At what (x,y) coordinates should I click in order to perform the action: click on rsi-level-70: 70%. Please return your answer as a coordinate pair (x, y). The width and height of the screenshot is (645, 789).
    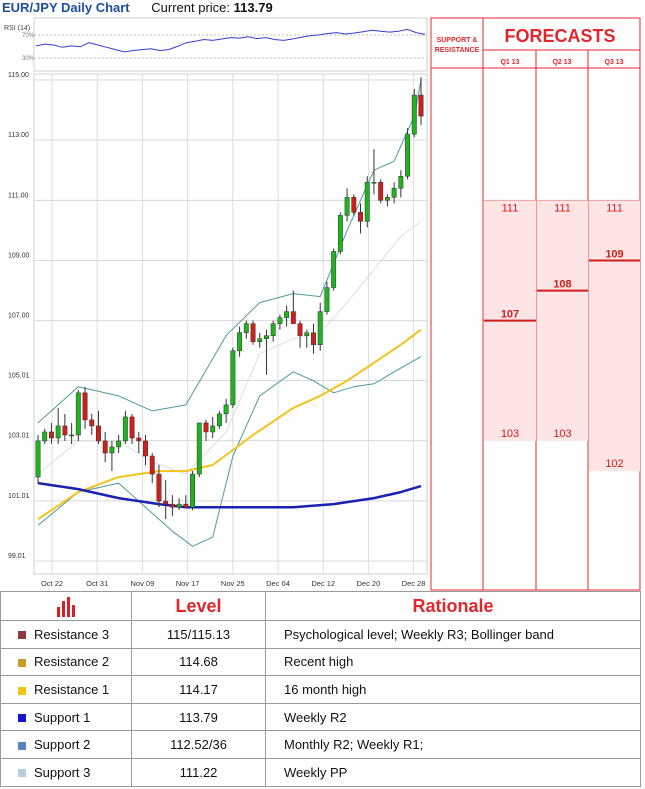
    Looking at the image, I should click on (28, 36).